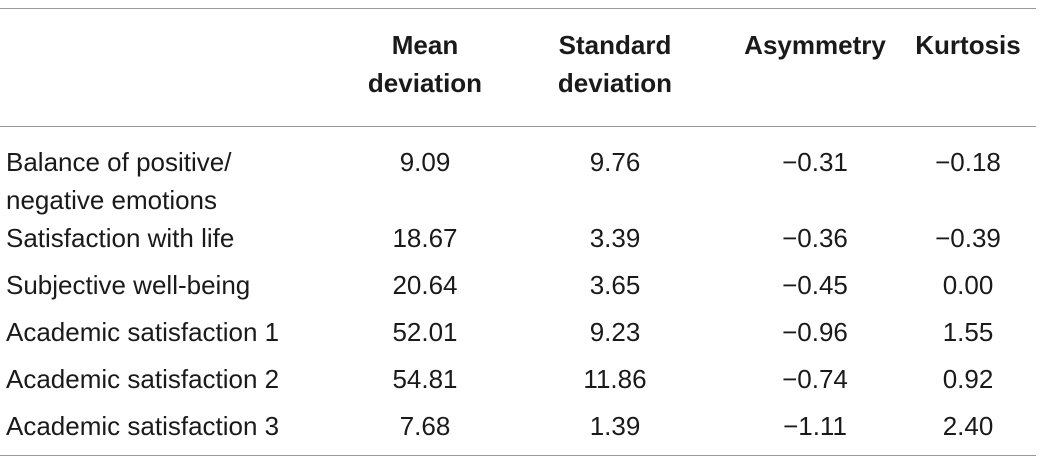 This screenshot has width=1040, height=469. What do you see at coordinates (815, 285) in the screenshot?
I see `cell-asymmetry: −0.45` at bounding box center [815, 285].